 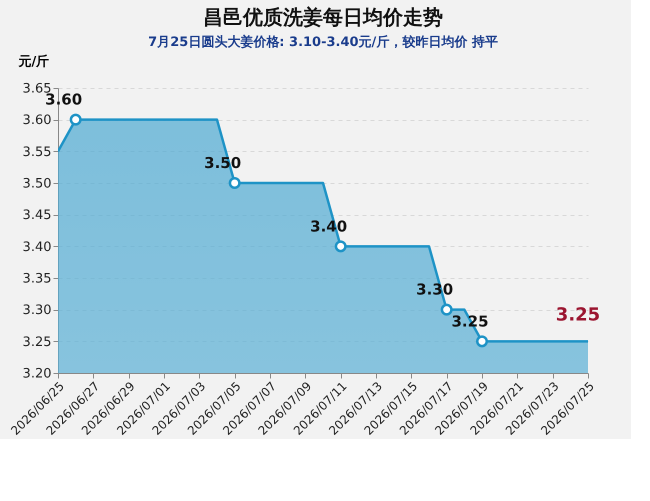 What do you see at coordinates (37, 120) in the screenshot?
I see `y-tick-label: 3.60` at bounding box center [37, 120].